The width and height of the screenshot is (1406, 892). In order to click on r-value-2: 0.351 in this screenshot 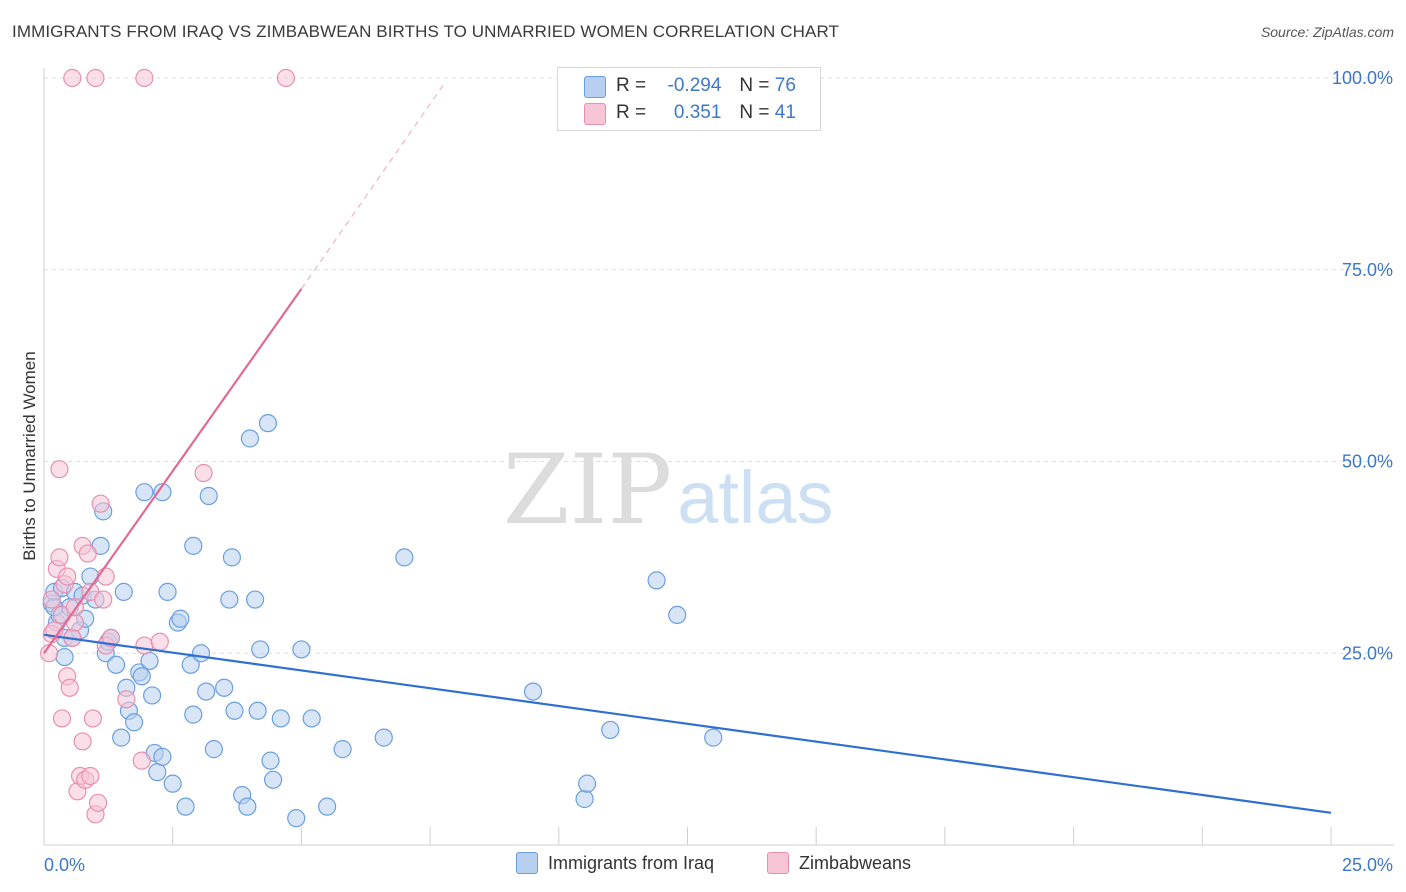, I will do `click(697, 112)`.